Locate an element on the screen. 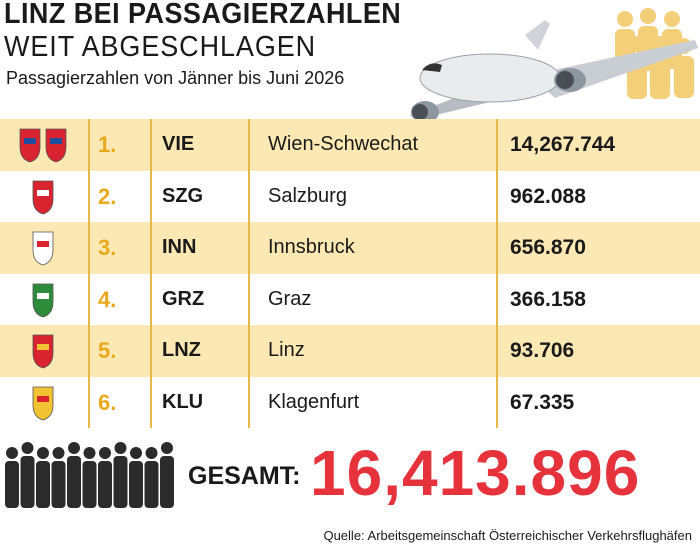 This screenshot has width=700, height=552. total-value: 16,413.896 is located at coordinates (475, 473).